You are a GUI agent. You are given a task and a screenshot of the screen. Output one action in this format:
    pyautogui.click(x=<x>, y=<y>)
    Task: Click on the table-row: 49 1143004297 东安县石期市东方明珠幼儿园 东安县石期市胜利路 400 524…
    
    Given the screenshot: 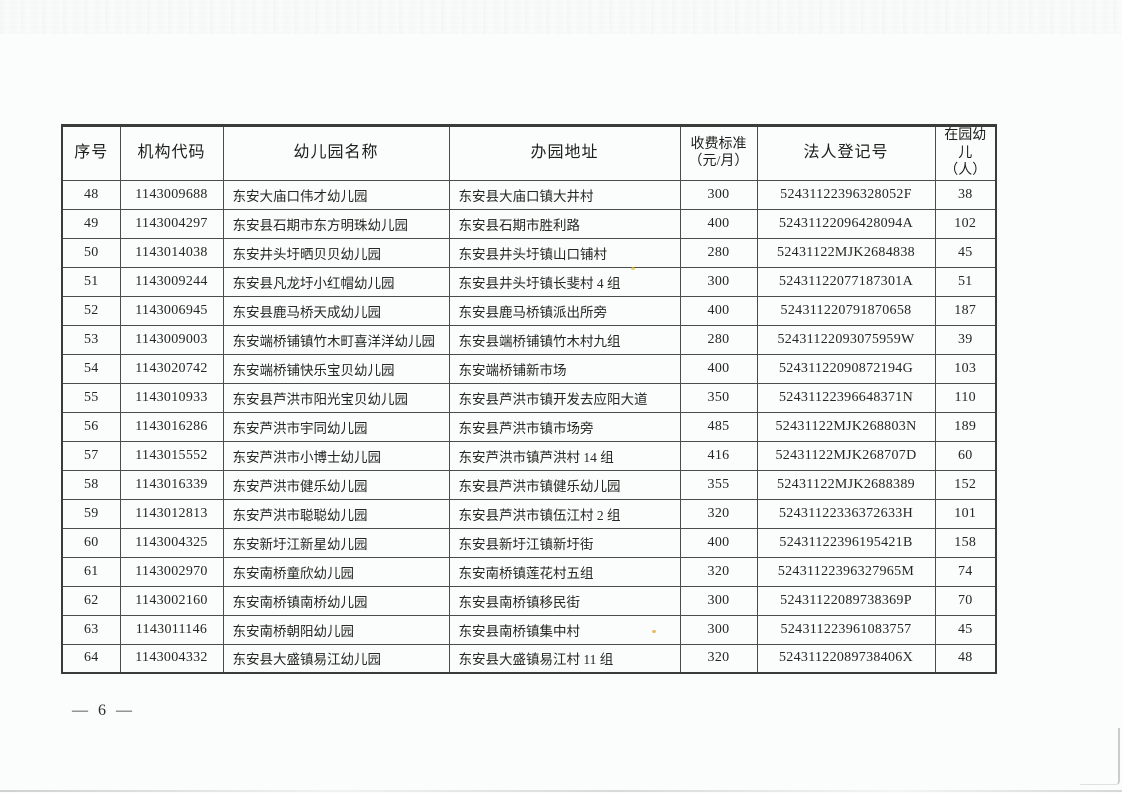 What is the action you would take?
    pyautogui.click(x=529, y=223)
    